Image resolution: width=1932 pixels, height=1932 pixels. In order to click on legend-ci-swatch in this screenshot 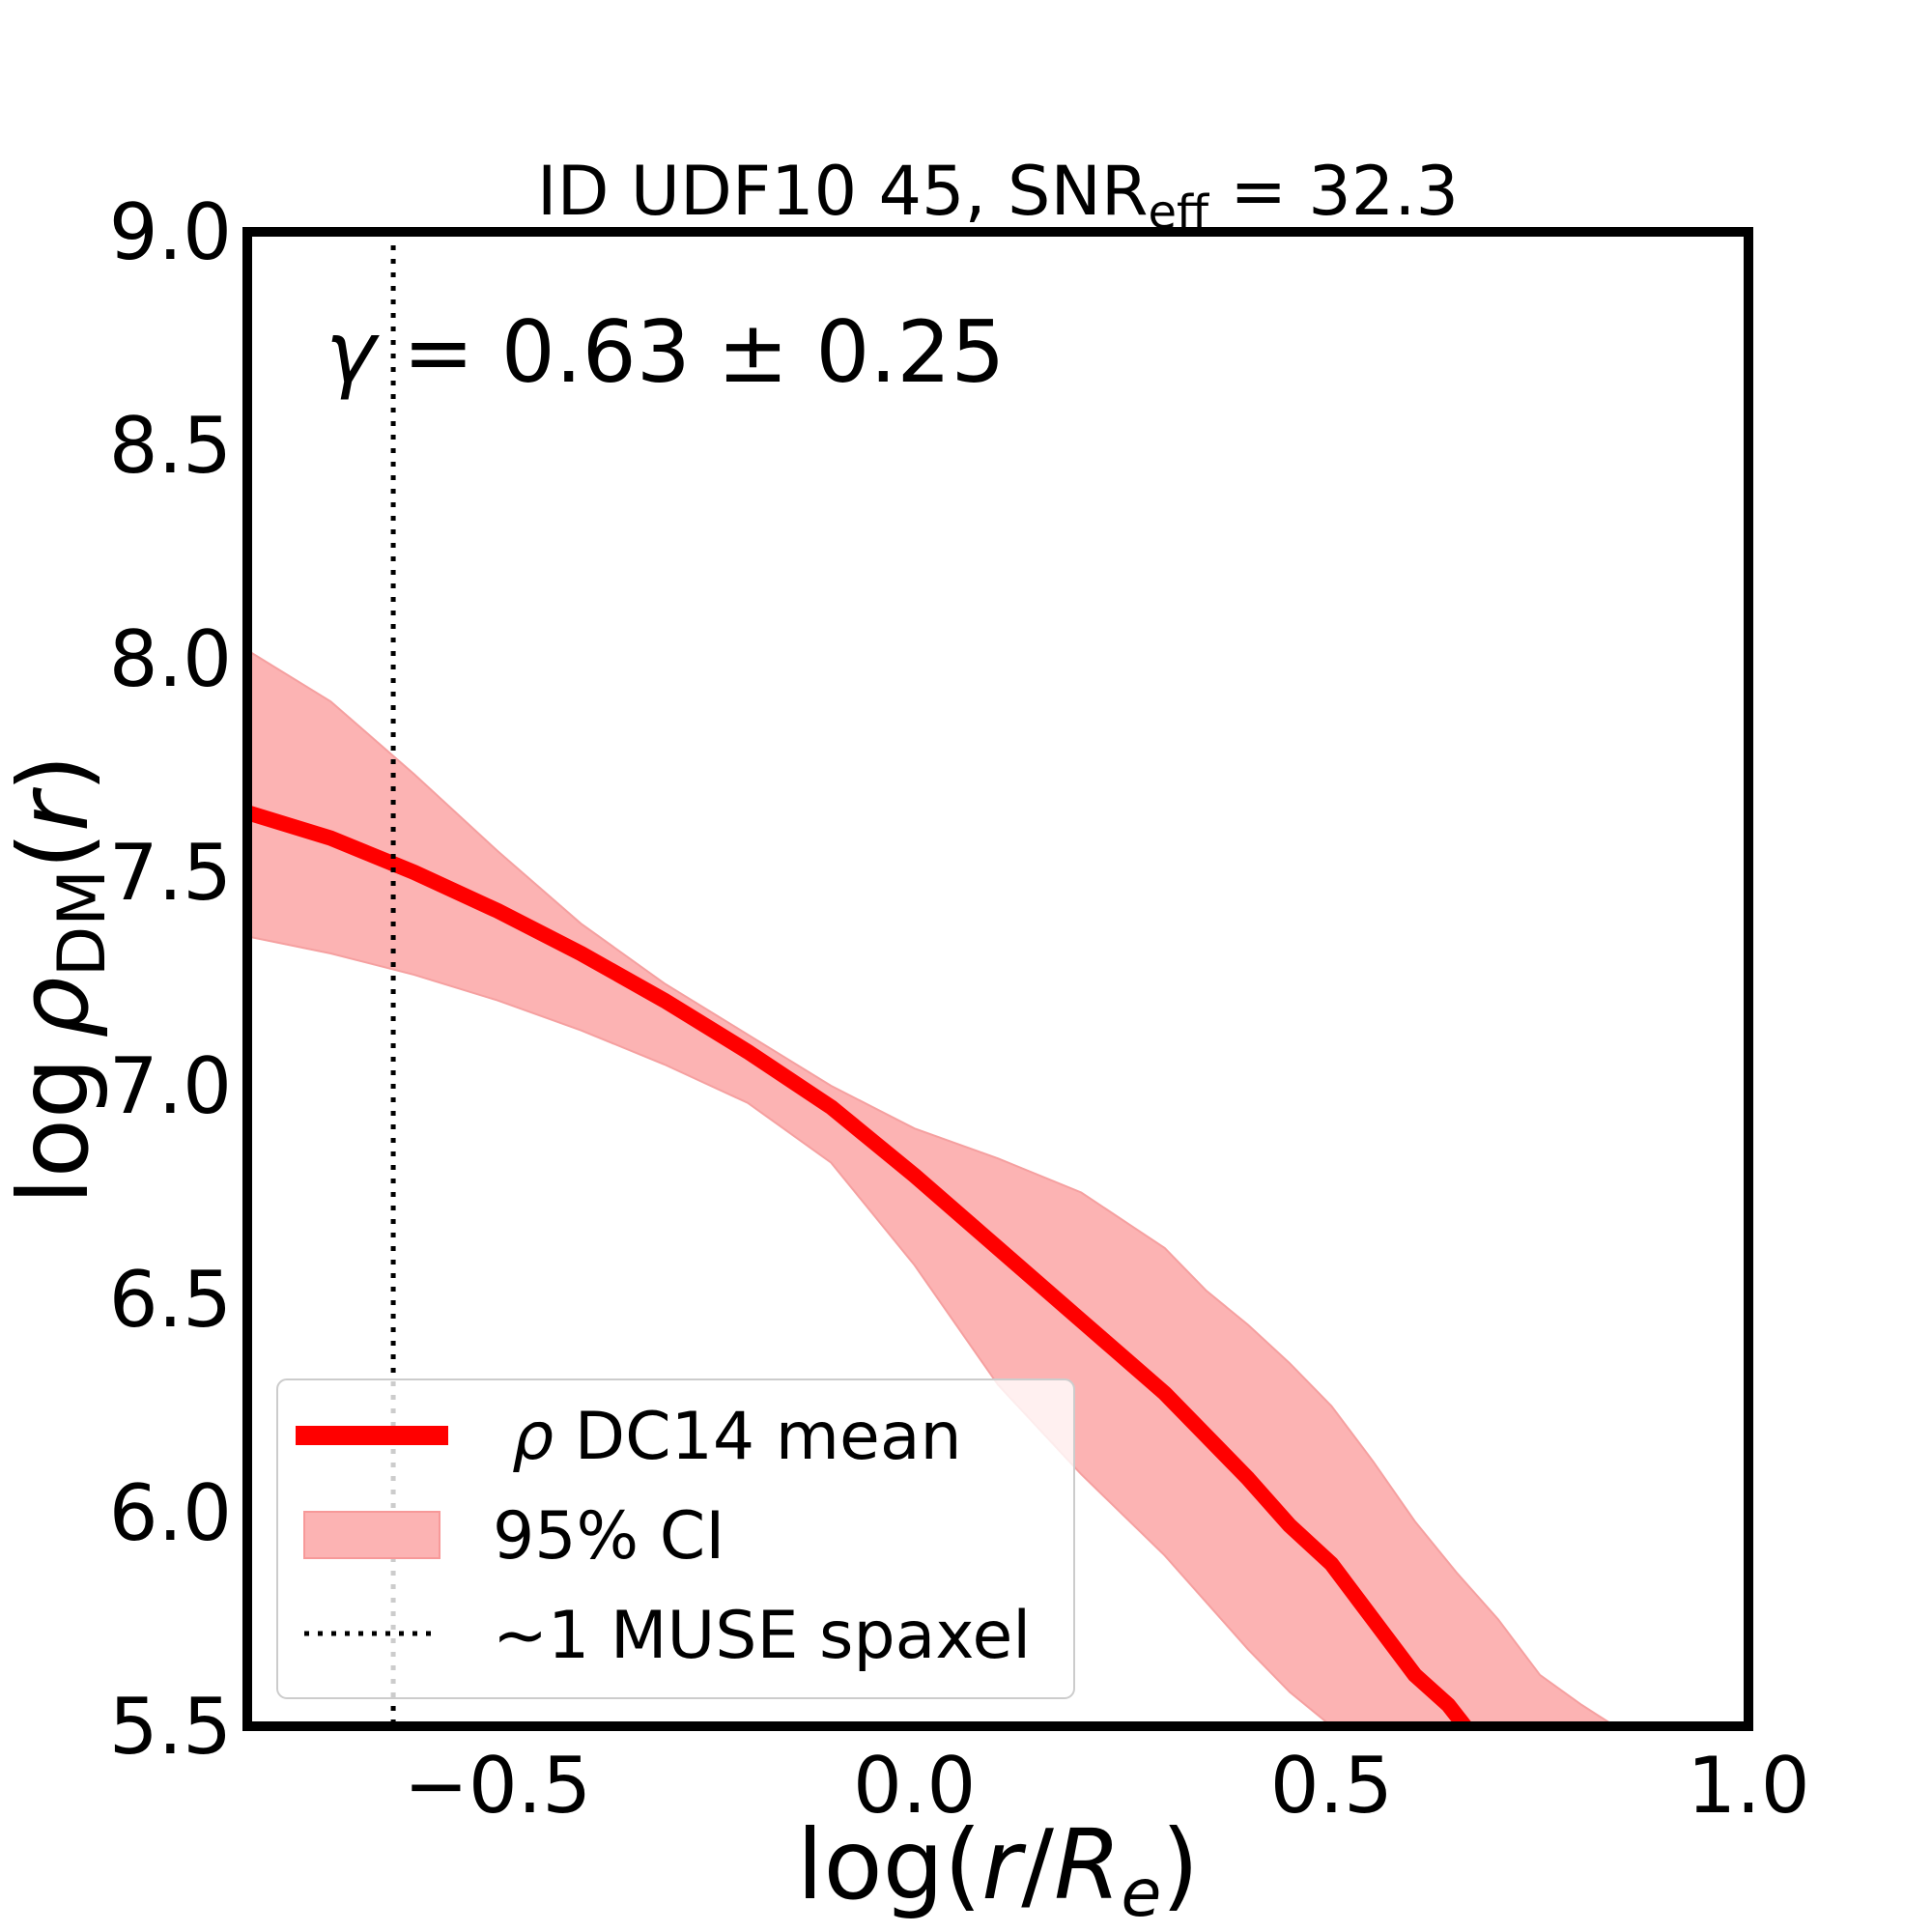, I will do `click(371, 1535)`.